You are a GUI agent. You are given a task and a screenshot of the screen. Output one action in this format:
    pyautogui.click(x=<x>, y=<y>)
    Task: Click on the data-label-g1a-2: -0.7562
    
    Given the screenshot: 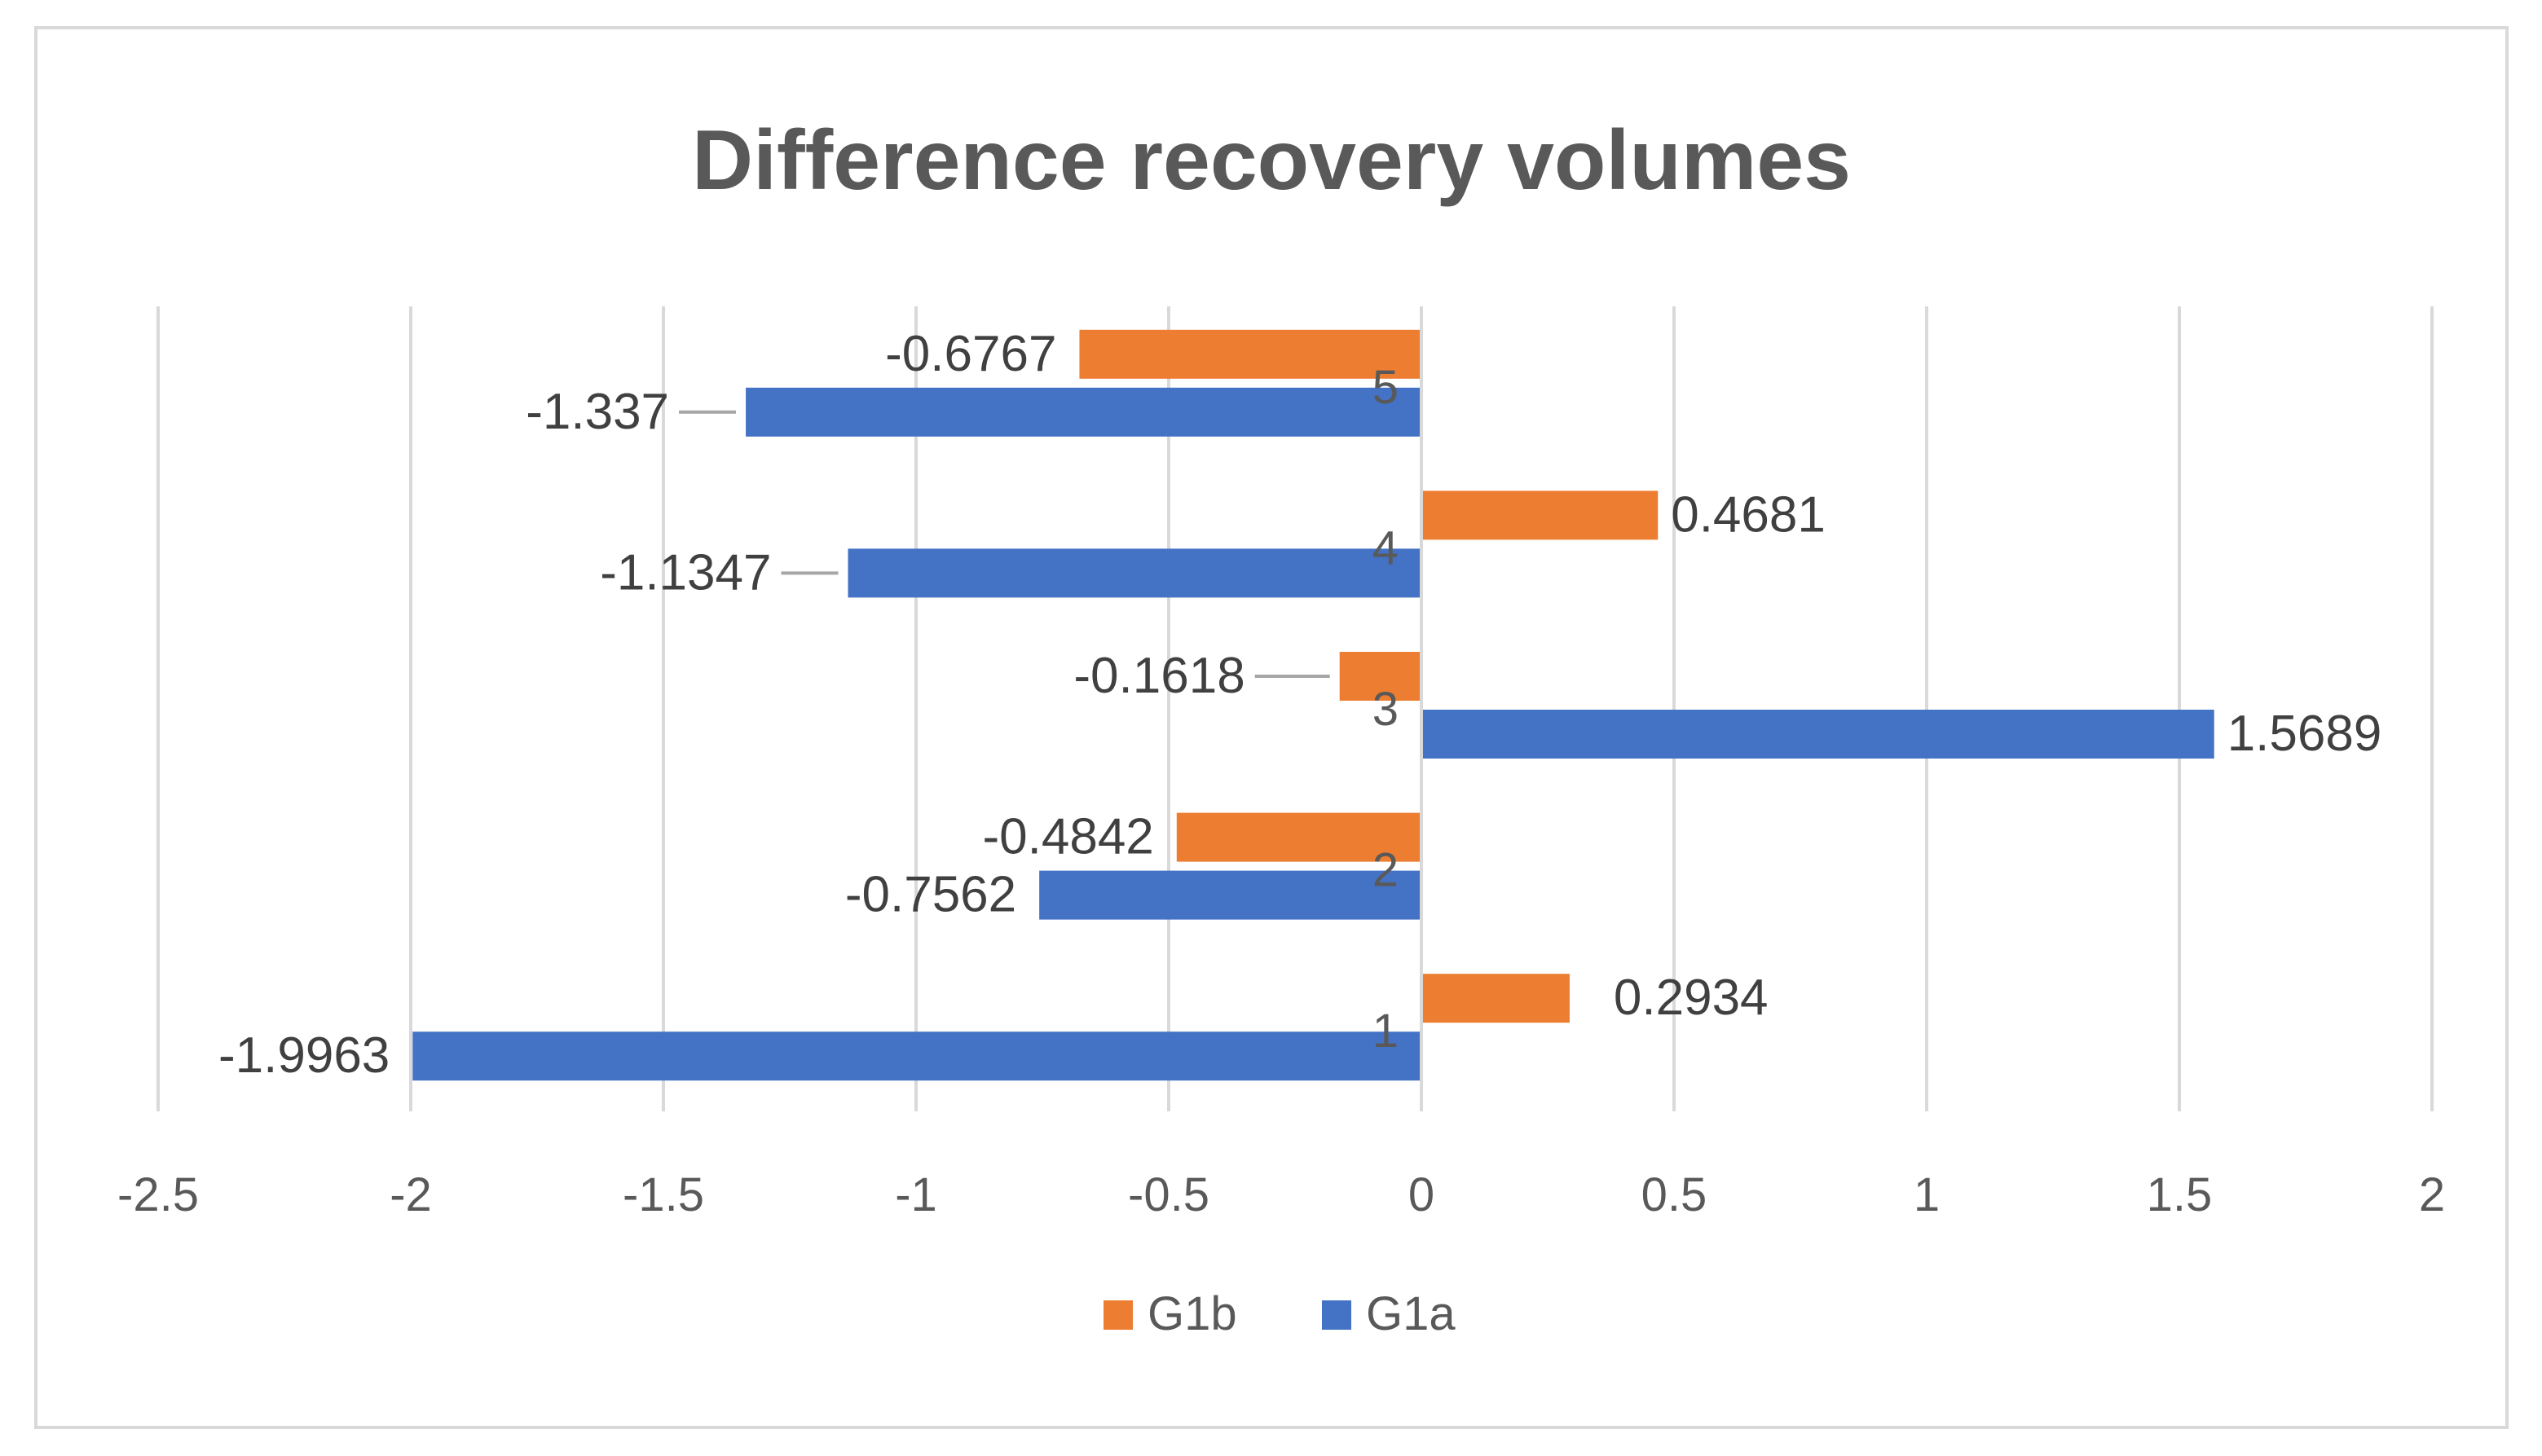 What is the action you would take?
    pyautogui.click(x=930, y=895)
    